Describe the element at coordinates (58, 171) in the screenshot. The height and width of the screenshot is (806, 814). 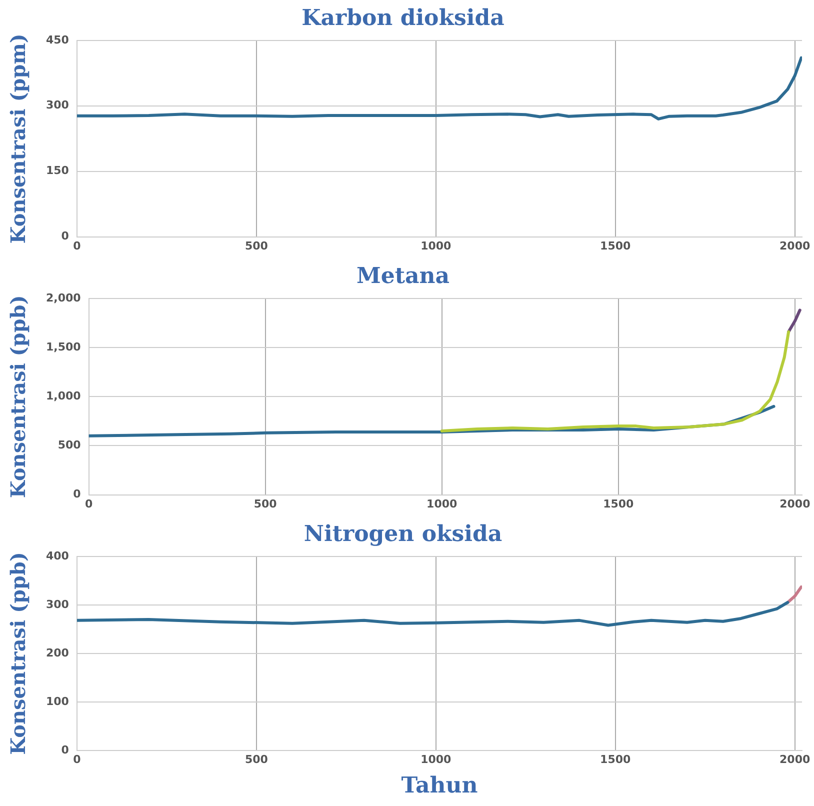
I see `y-tick-label: 150` at that location.